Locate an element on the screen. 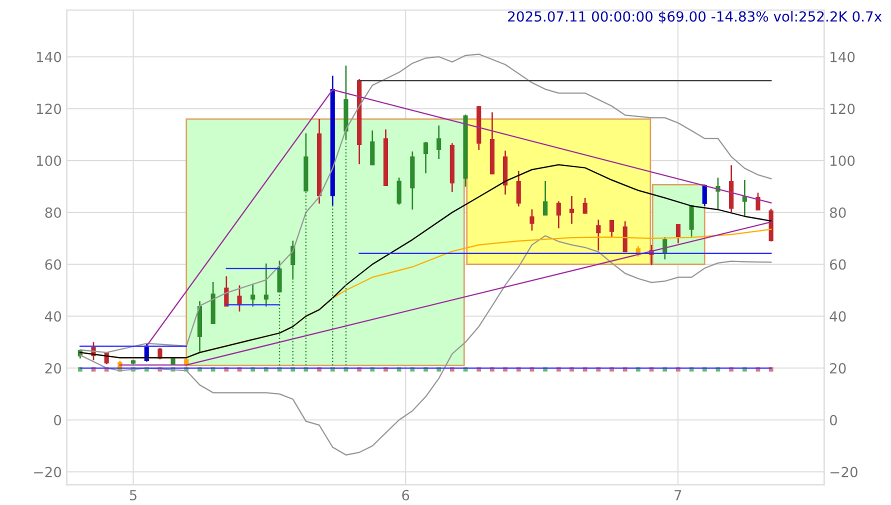 The width and height of the screenshot is (891, 505). y2-tick-label: 0 is located at coordinates (833, 420).